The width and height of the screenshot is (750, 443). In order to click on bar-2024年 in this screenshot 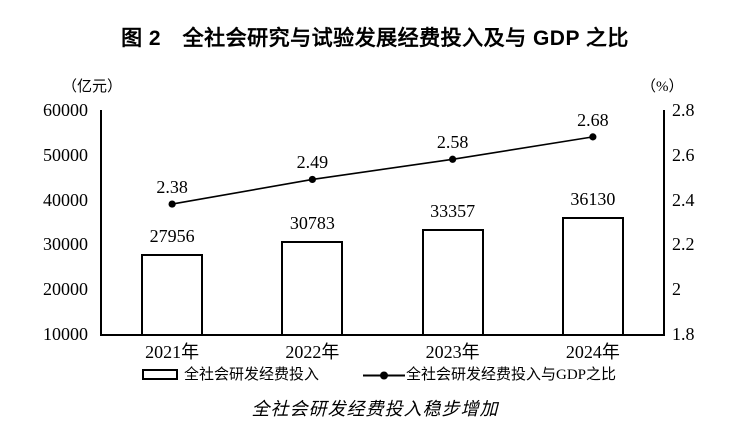, I will do `click(592, 275)`.